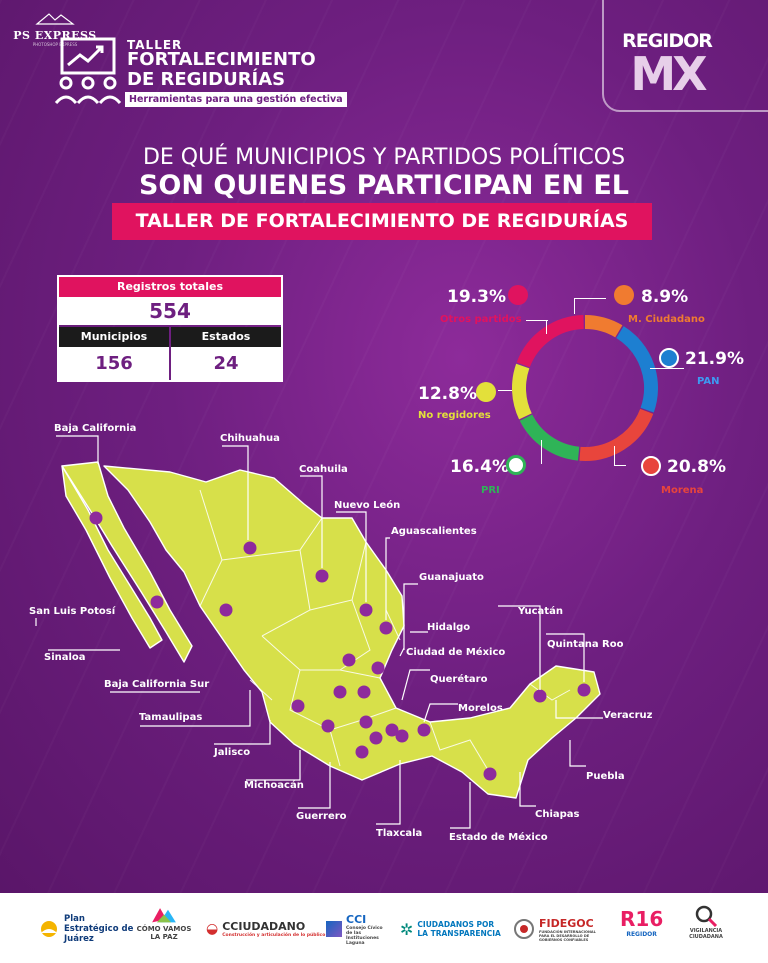 The height and width of the screenshot is (963, 768). I want to click on state-label-puebla: Puebla, so click(605, 776).